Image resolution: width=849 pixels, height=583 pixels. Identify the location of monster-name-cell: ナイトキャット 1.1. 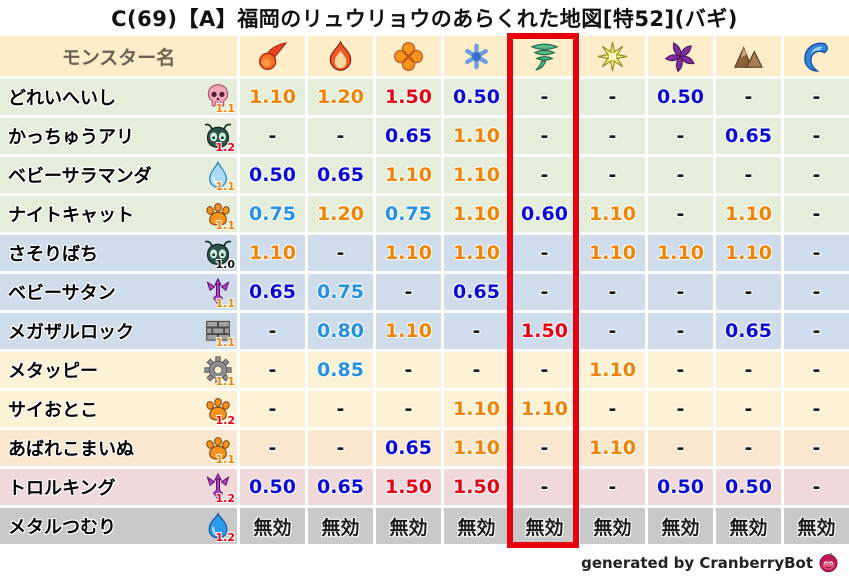
(118, 214).